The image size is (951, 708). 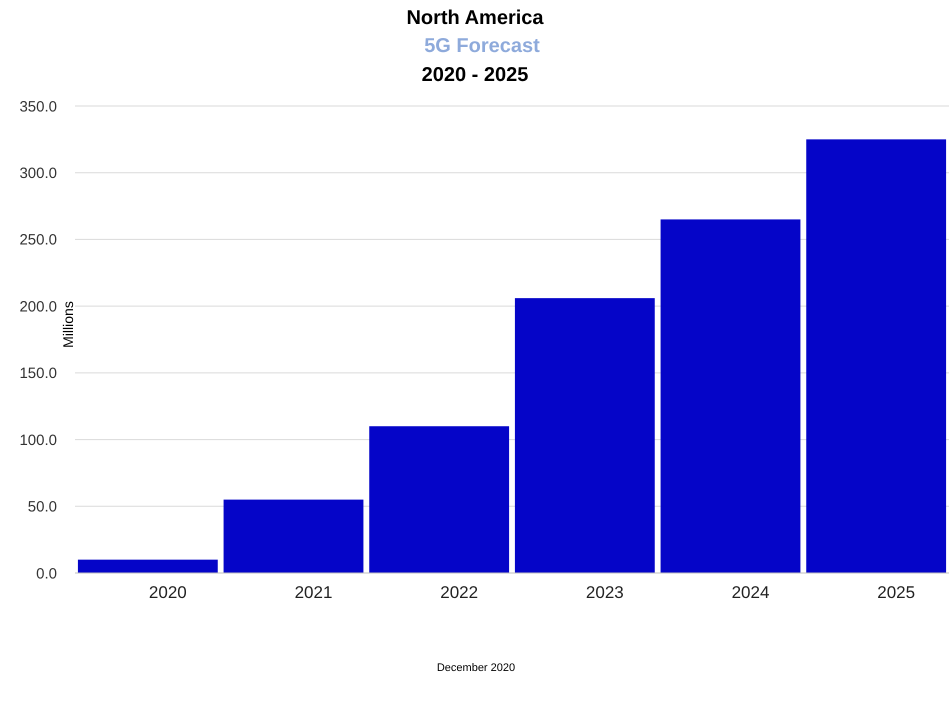 What do you see at coordinates (38, 373) in the screenshot?
I see `y-tick-label: 150.0` at bounding box center [38, 373].